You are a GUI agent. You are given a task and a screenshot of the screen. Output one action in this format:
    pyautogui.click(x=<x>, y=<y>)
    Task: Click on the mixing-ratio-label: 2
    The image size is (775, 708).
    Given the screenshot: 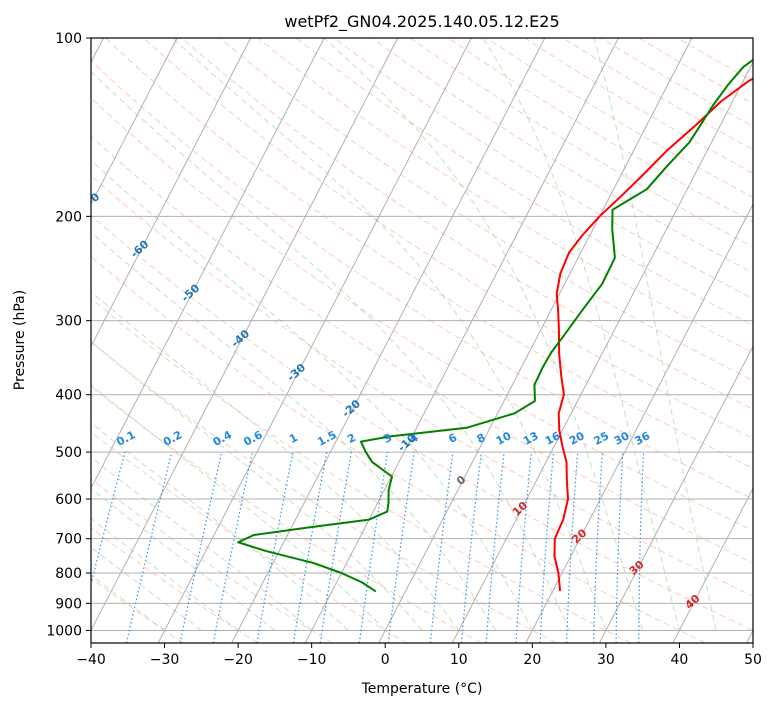 What is the action you would take?
    pyautogui.click(x=351, y=438)
    